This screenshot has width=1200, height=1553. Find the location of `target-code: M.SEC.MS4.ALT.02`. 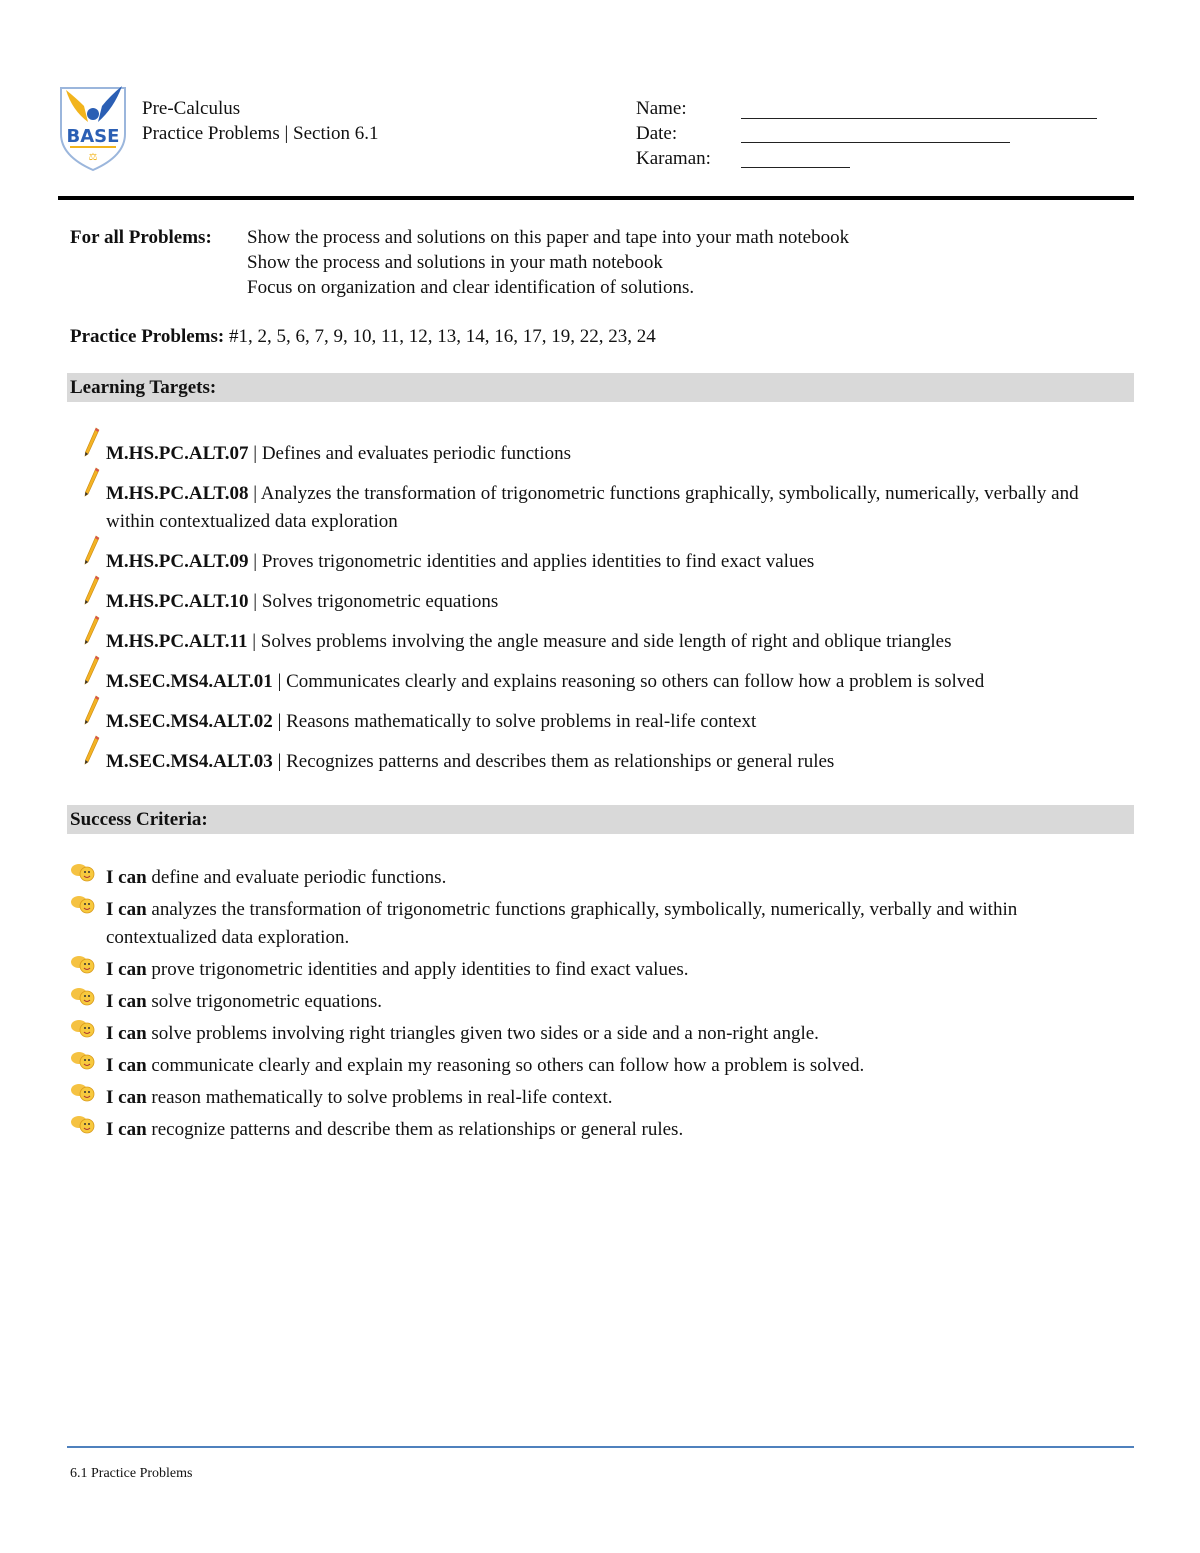

target-code: M.SEC.MS4.ALT.02 is located at coordinates (189, 721).